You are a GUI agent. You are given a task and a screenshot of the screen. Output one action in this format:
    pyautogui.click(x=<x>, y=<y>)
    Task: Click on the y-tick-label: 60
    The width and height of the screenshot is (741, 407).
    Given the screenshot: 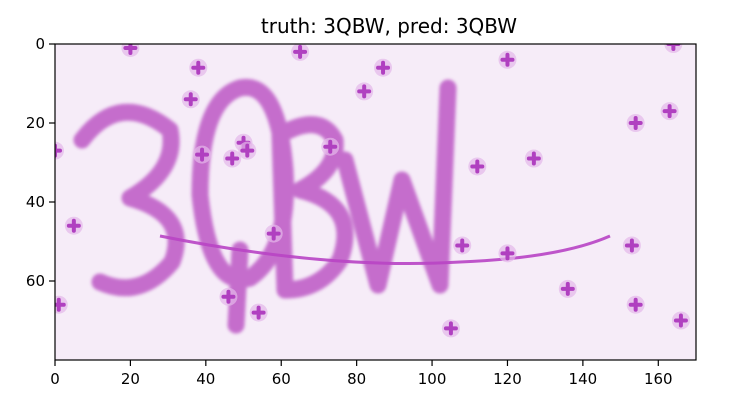 What is the action you would take?
    pyautogui.click(x=35, y=281)
    